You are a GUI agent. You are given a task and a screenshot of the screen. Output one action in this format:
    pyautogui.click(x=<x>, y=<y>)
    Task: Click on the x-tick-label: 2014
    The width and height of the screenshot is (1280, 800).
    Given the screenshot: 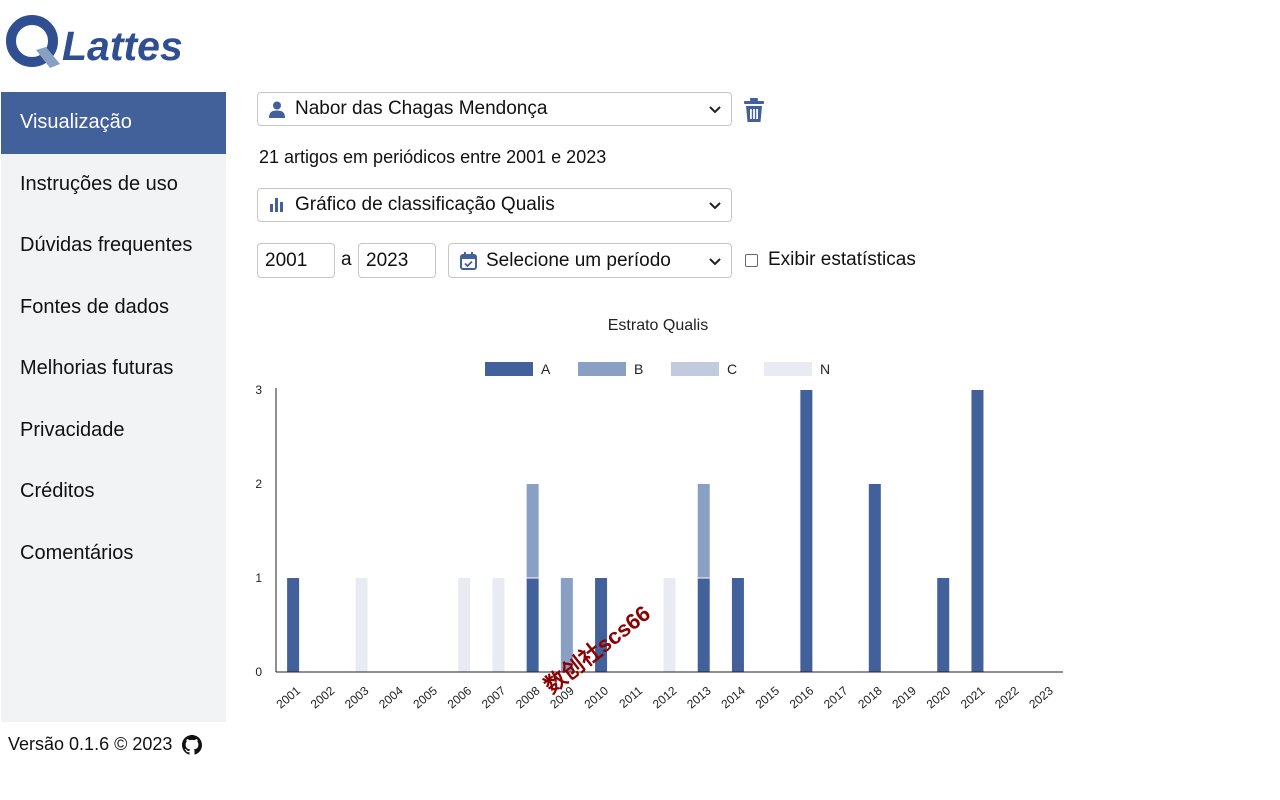 What is the action you would take?
    pyautogui.click(x=733, y=697)
    